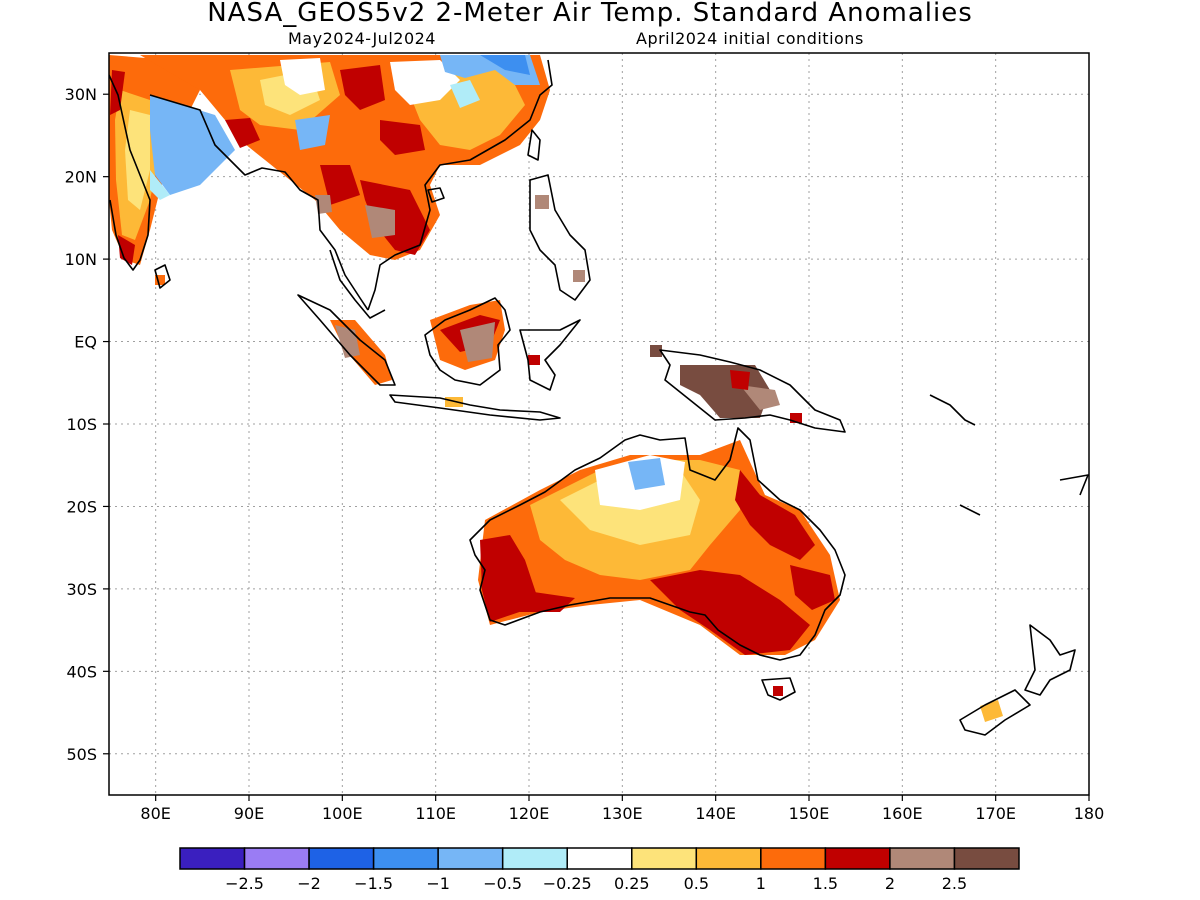  I want to click on lat-tick-label: 50S, so click(81, 754).